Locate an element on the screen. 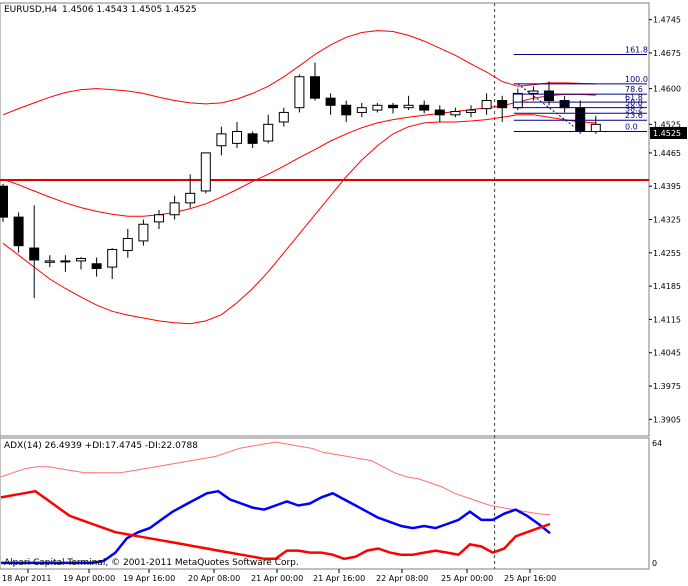 The width and height of the screenshot is (688, 586). time-tick-label: 22 Apr 08:00 is located at coordinates (402, 578).